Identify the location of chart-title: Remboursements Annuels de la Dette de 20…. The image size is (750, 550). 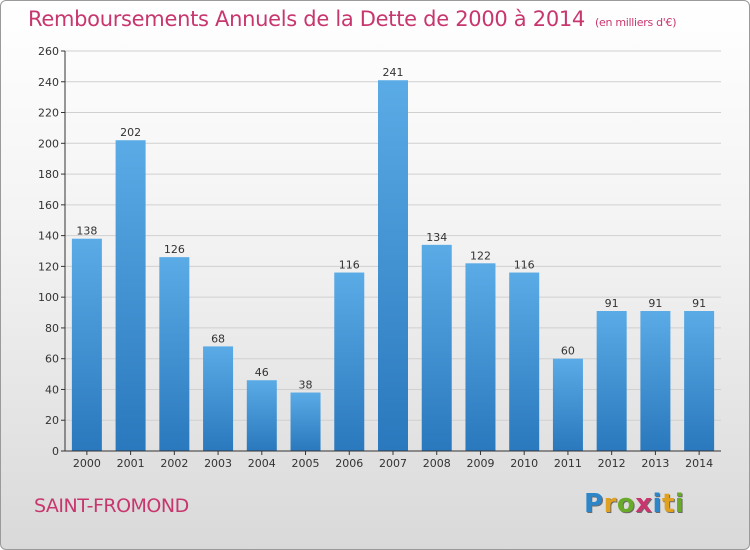
(352, 19).